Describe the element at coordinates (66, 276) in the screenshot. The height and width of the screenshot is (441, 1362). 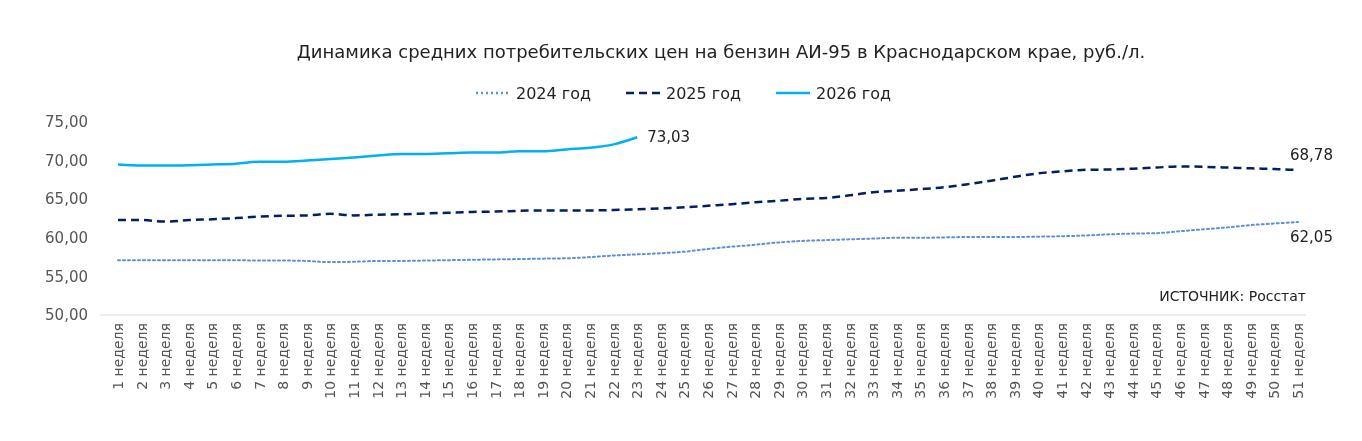
I see `y-tick-label: 55,00` at that location.